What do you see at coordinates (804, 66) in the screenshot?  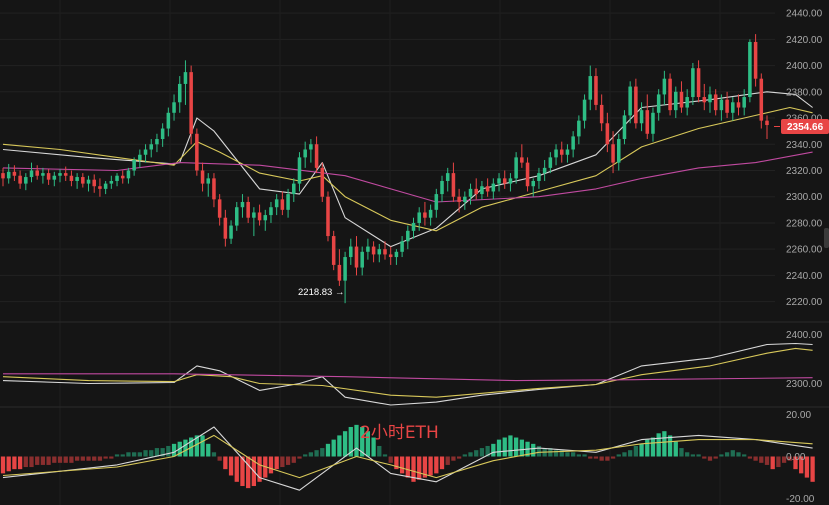 I see `price-tick-label: 2400.00` at bounding box center [804, 66].